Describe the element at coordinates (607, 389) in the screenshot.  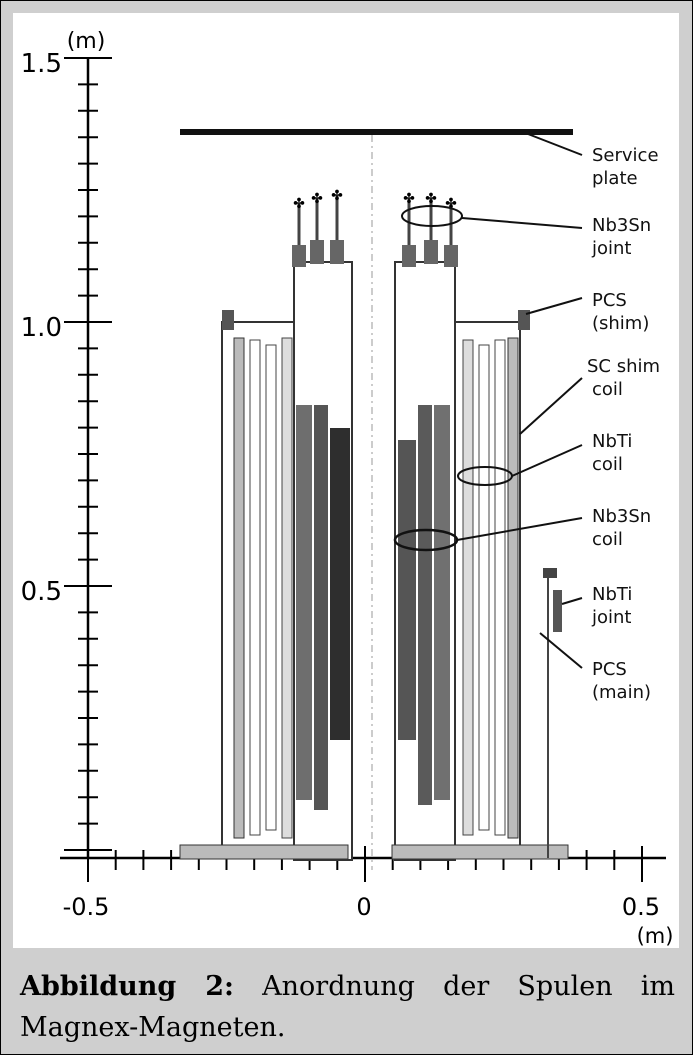
I see `label-sc-shim-coil-2: coil` at that location.